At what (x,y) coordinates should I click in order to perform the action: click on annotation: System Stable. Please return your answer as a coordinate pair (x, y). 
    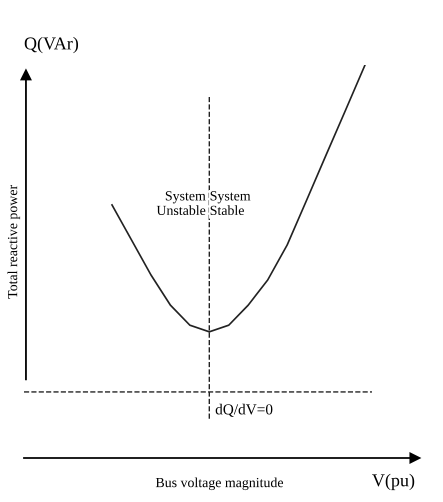
    Looking at the image, I should click on (230, 203).